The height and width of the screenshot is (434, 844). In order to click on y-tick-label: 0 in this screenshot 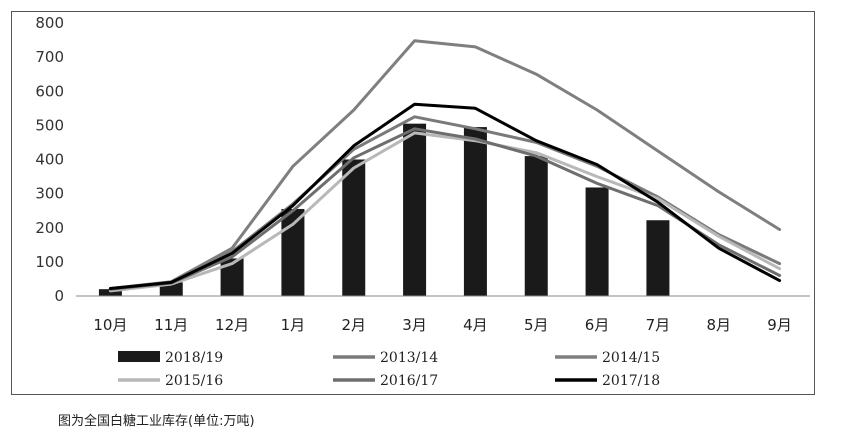, I will do `click(59, 296)`.